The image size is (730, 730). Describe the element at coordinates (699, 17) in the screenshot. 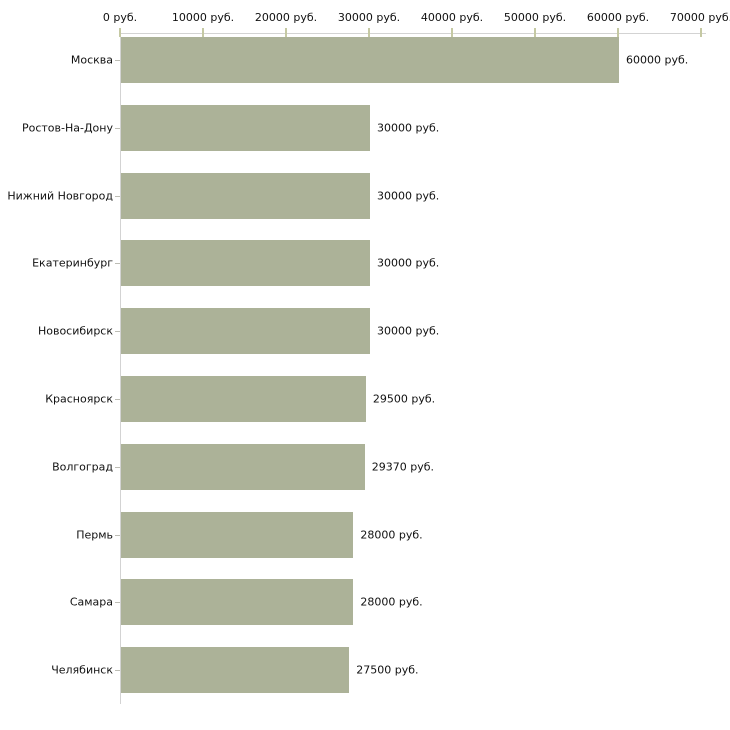

I see `x-axis-tick-label: 70000 руб.` at that location.